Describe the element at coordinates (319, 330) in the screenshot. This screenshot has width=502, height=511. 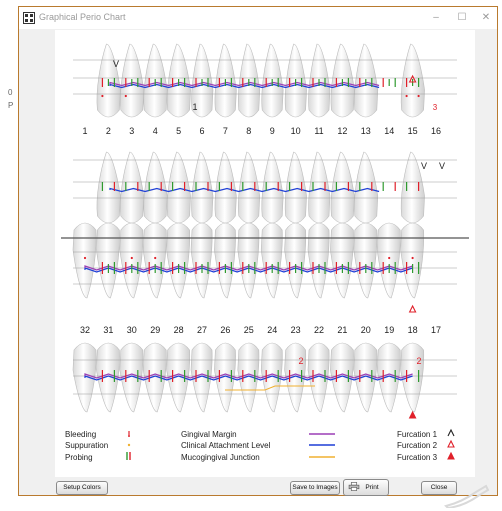
I see `tooth-number-22: 22` at that location.